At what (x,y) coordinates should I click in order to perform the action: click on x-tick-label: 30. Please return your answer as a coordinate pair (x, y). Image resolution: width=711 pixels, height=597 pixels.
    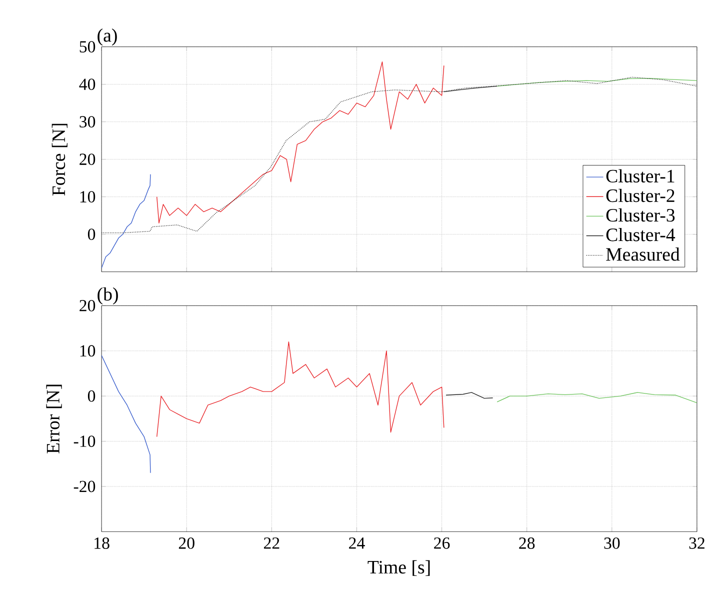
    Looking at the image, I should click on (612, 543).